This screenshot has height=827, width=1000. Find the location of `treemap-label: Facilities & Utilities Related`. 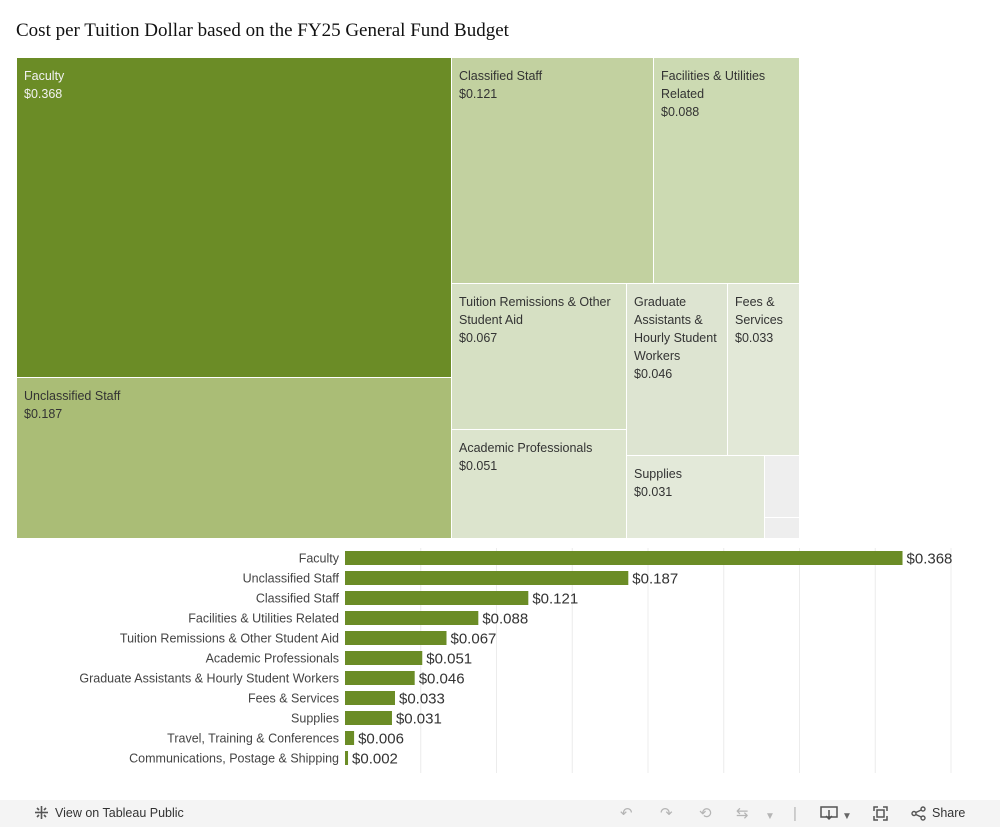

treemap-label: Facilities & Utilities Related is located at coordinates (713, 85).